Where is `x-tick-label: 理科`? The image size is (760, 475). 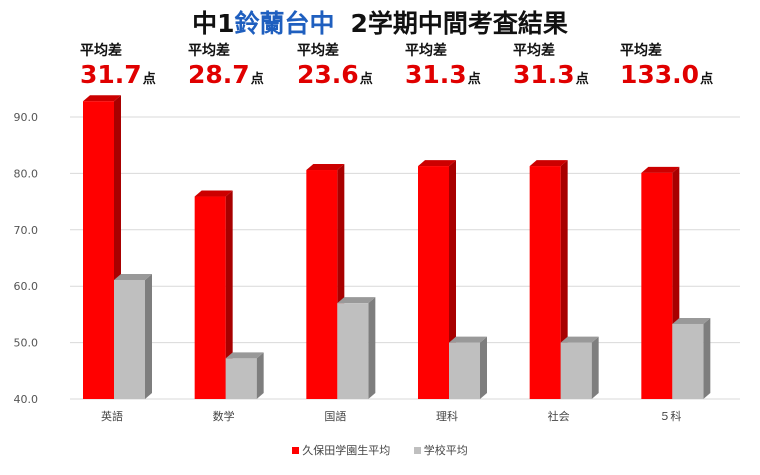 x-tick-label: 理科 is located at coordinates (447, 416).